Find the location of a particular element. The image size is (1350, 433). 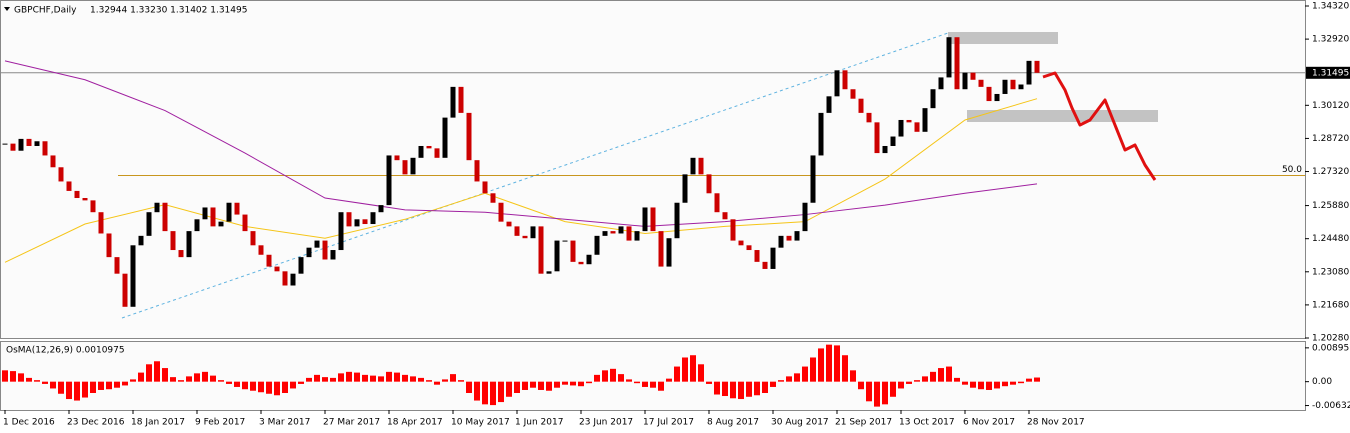

x-tick-label: 18 Jan 2017 is located at coordinates (158, 423).